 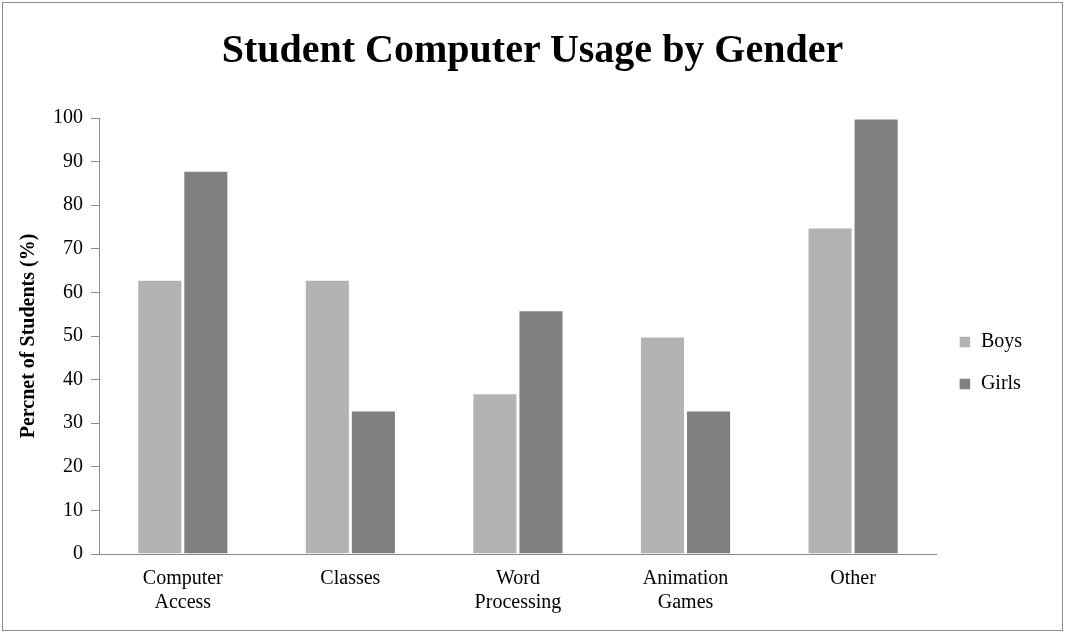 I want to click on y-tick-label: 50, so click(x=73, y=334).